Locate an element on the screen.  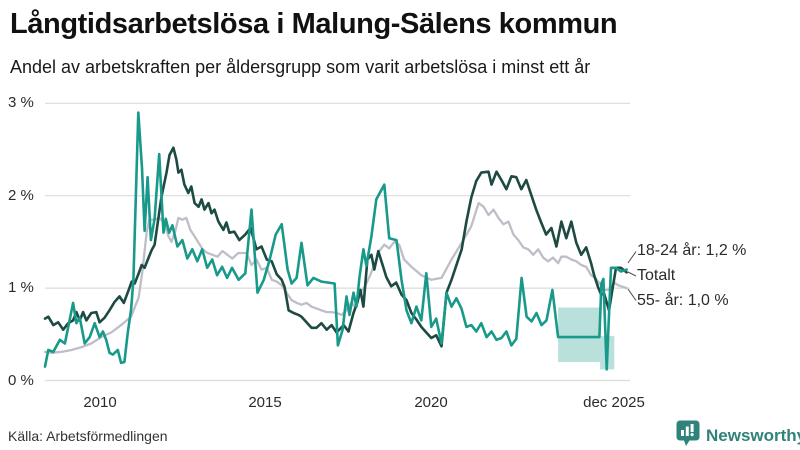
y-axis-tick-3pct: 3 % is located at coordinates (21, 102).